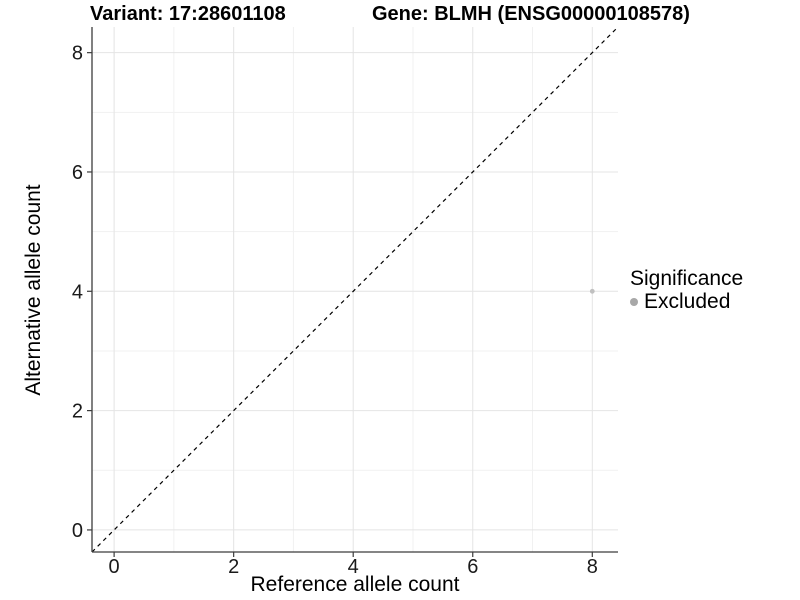  What do you see at coordinates (634, 302) in the screenshot?
I see `excluded-point-marker-icon` at bounding box center [634, 302].